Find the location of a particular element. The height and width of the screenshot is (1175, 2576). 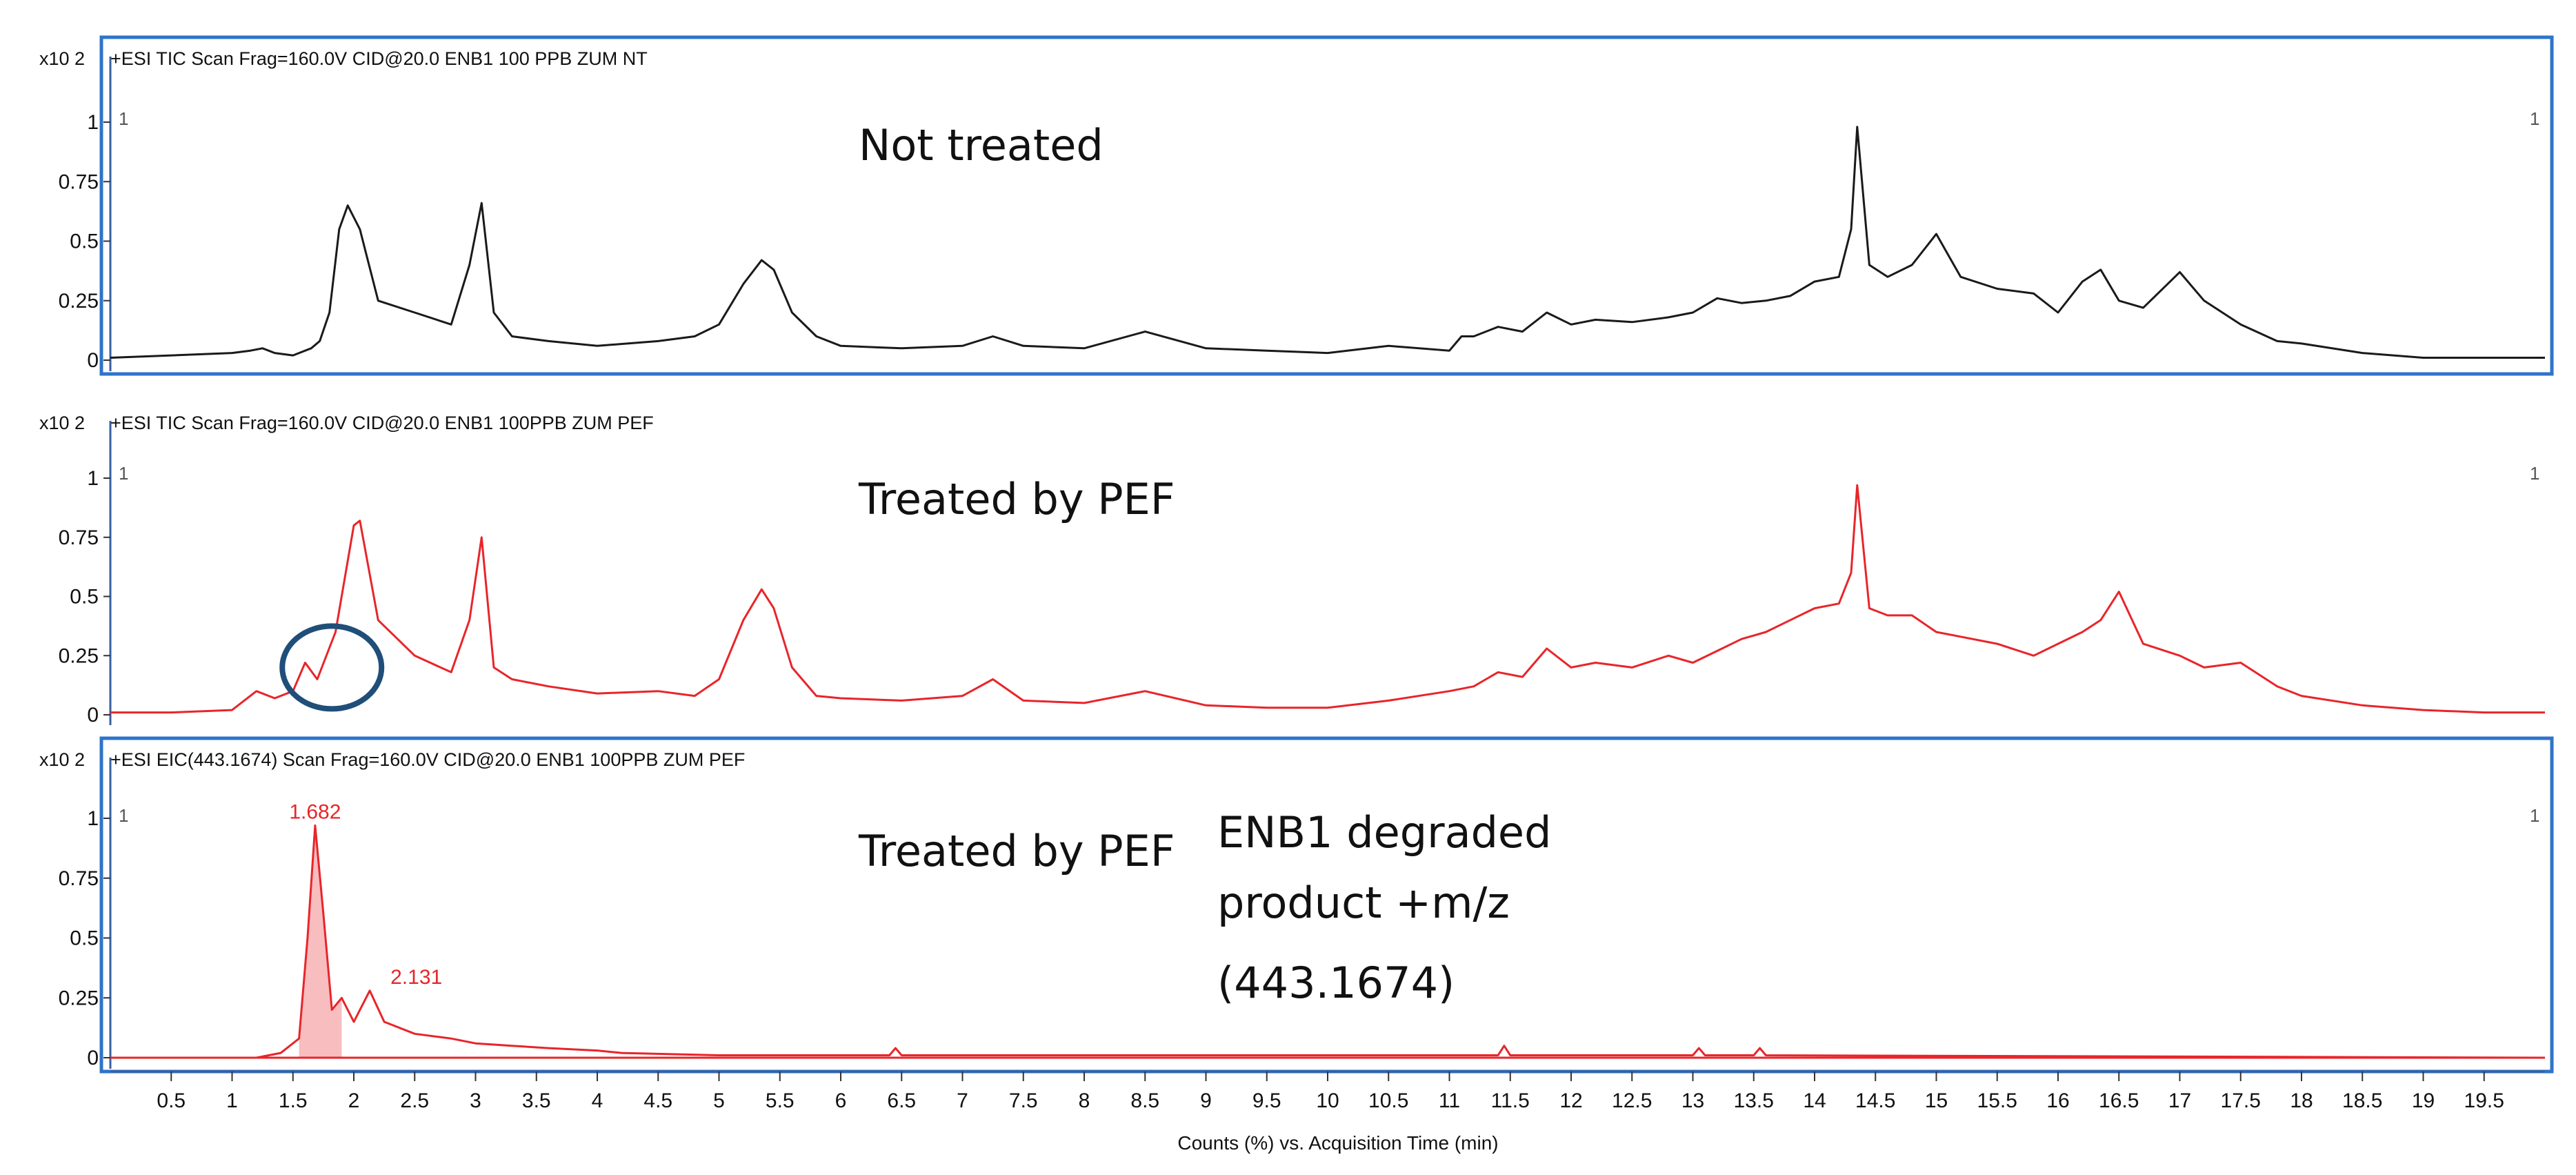

x-tick-label: 6.5 is located at coordinates (901, 1100).